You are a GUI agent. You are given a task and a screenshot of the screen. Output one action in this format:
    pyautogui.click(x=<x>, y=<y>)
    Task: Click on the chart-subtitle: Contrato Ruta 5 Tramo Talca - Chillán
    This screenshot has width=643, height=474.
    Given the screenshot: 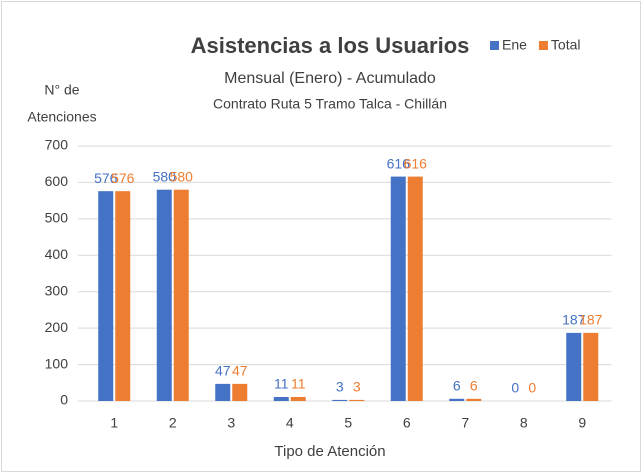 What is the action you would take?
    pyautogui.click(x=330, y=104)
    